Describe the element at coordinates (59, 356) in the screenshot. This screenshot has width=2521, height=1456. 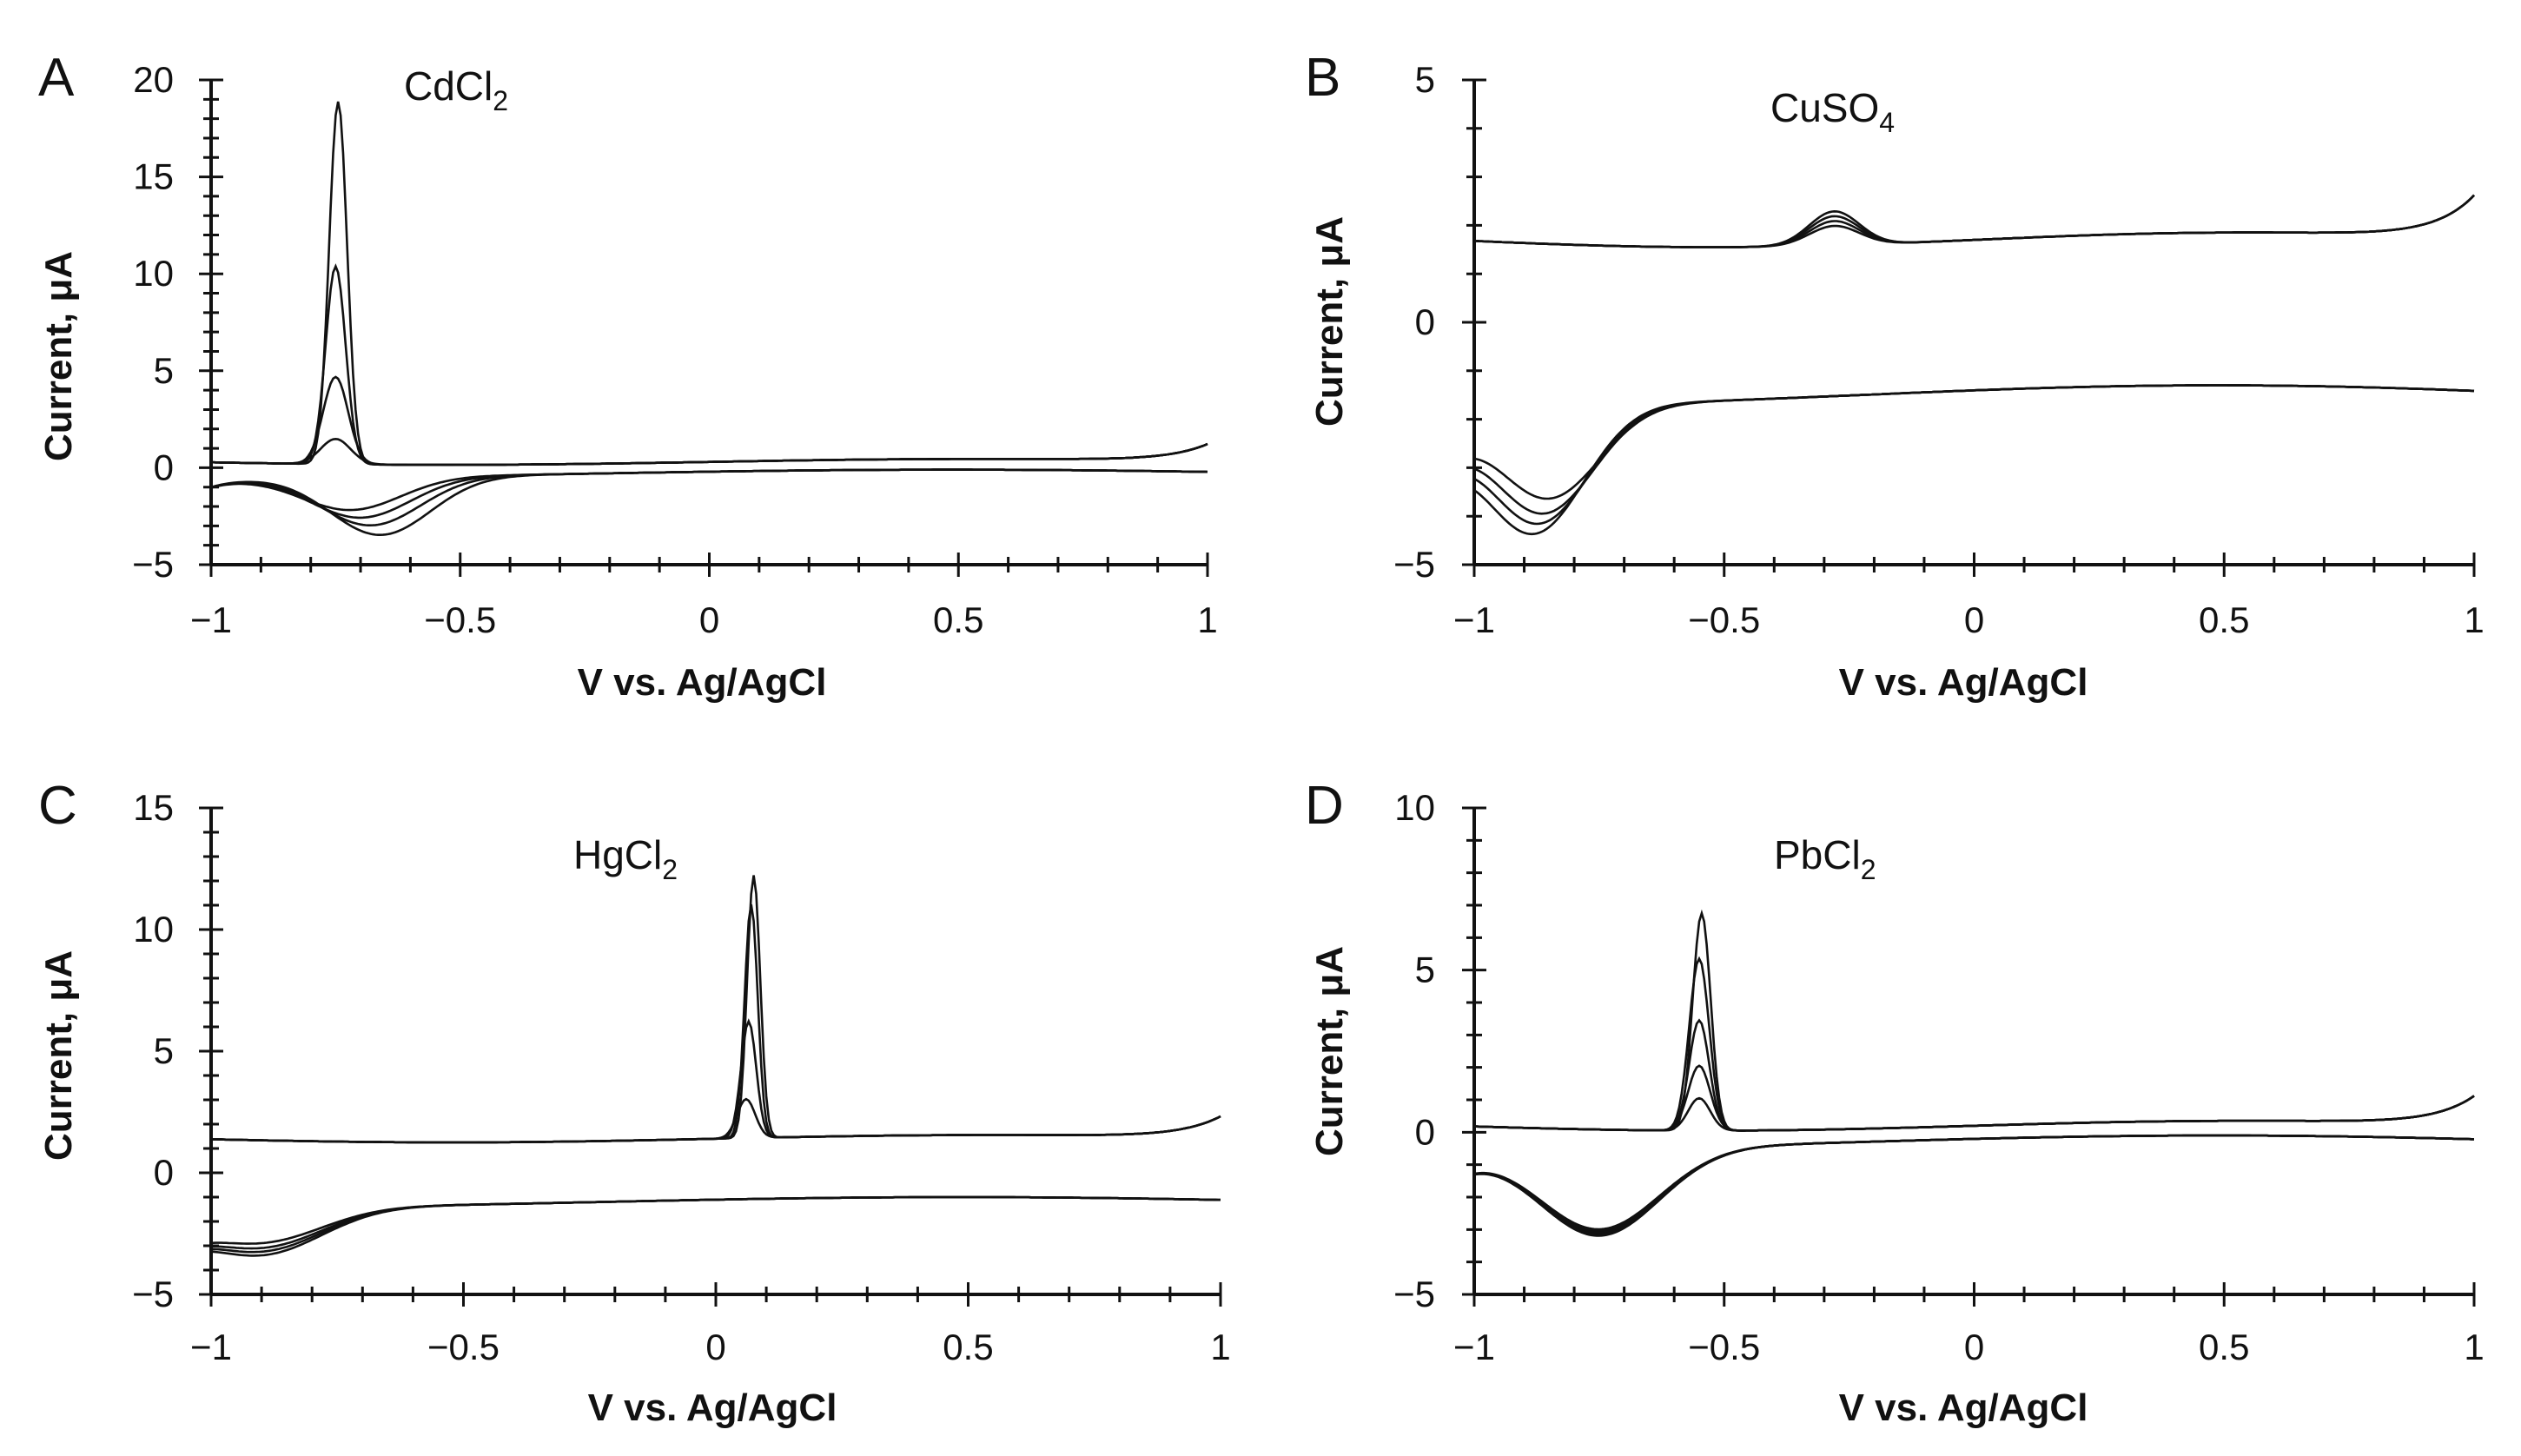
I see `panel-a-y-axis-title: Current, μA` at that location.